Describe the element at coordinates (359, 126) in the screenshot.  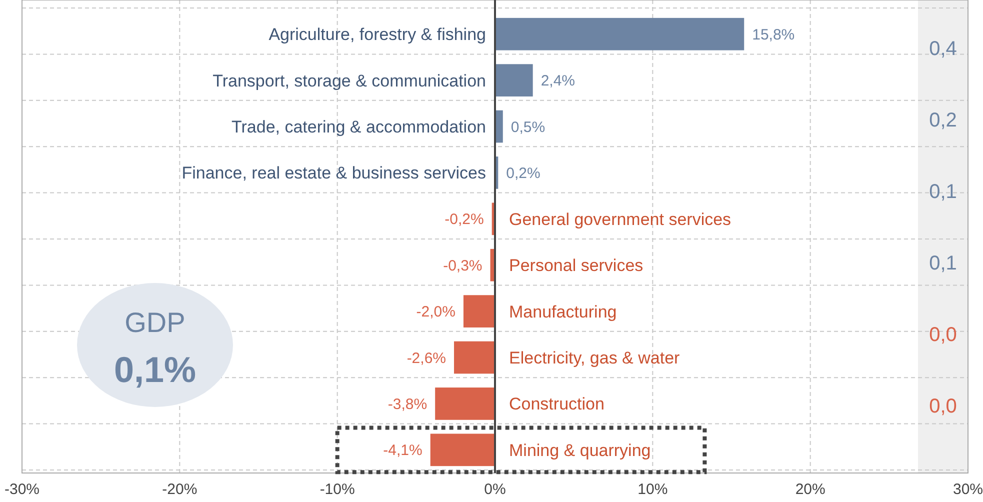
I see `y-tick-label: Trade, catering & accommodation` at that location.